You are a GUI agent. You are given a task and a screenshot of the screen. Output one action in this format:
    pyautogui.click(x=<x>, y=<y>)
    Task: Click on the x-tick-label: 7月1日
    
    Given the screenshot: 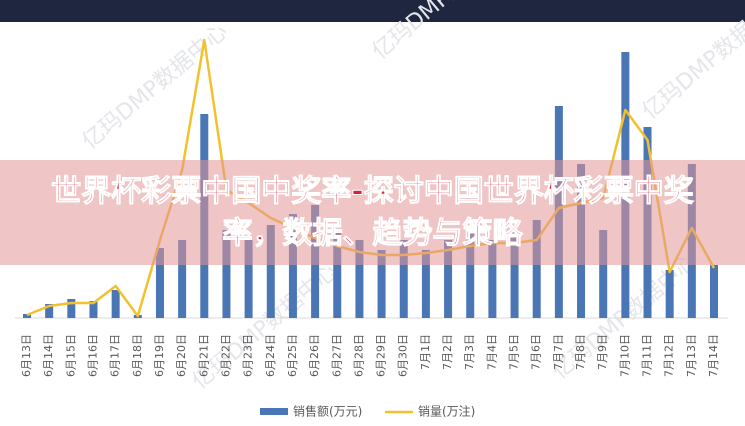 What is the action you would take?
    pyautogui.click(x=425, y=352)
    